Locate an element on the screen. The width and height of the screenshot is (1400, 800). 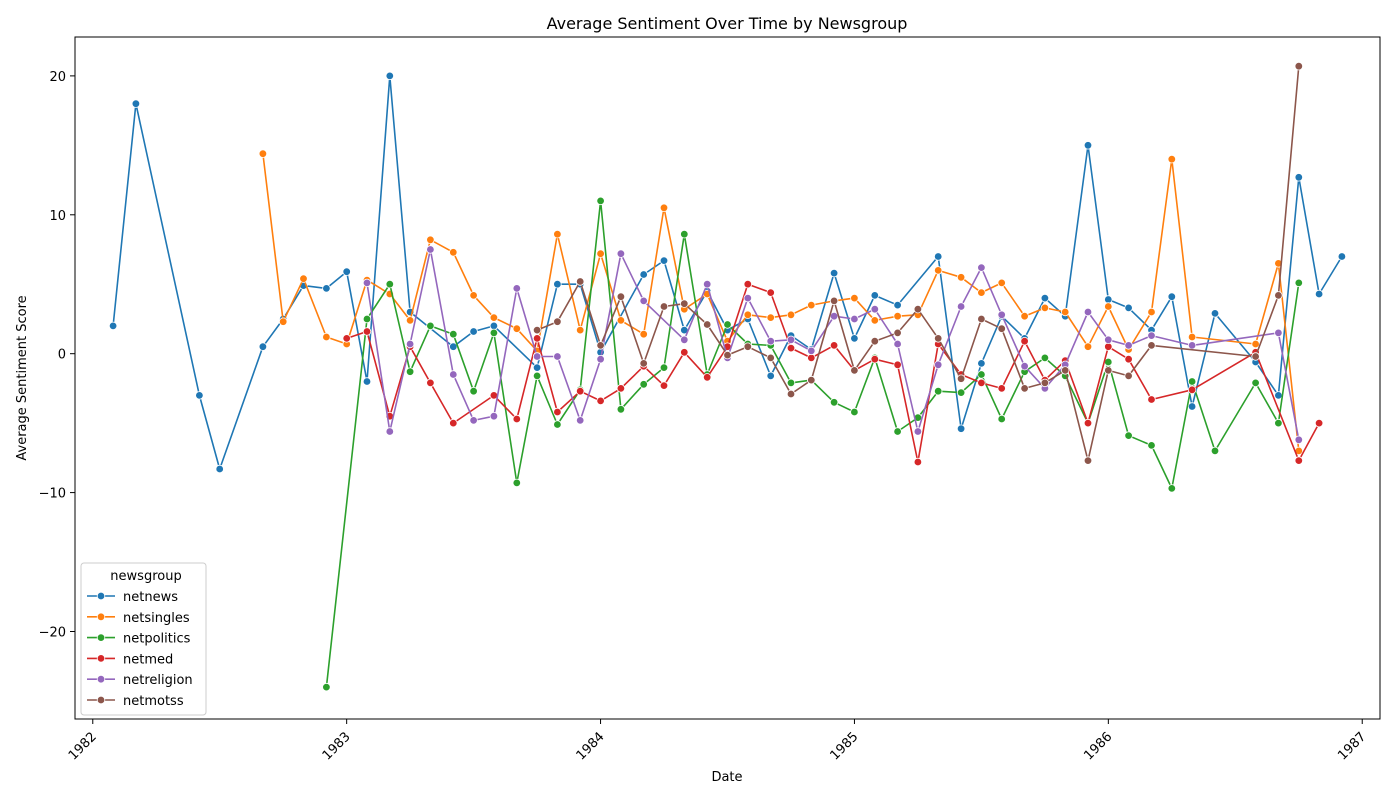
legend-item-netsingles: netsingles is located at coordinates (138, 618).